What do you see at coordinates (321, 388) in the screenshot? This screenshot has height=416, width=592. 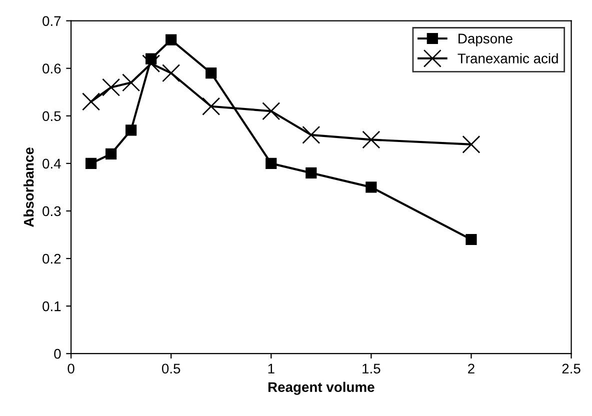 I see `x-axis-title: Reagent volume` at bounding box center [321, 388].